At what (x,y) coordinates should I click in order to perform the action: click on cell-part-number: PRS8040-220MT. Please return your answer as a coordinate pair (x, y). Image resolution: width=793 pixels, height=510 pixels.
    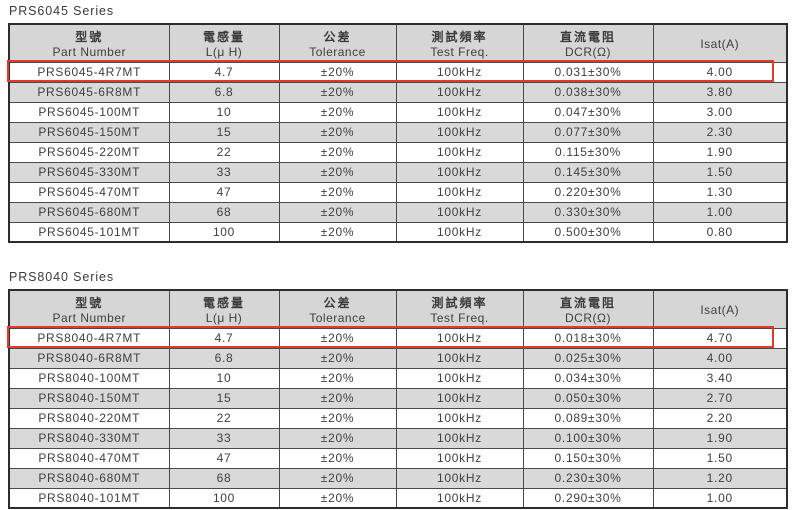
    Looking at the image, I should click on (89, 418).